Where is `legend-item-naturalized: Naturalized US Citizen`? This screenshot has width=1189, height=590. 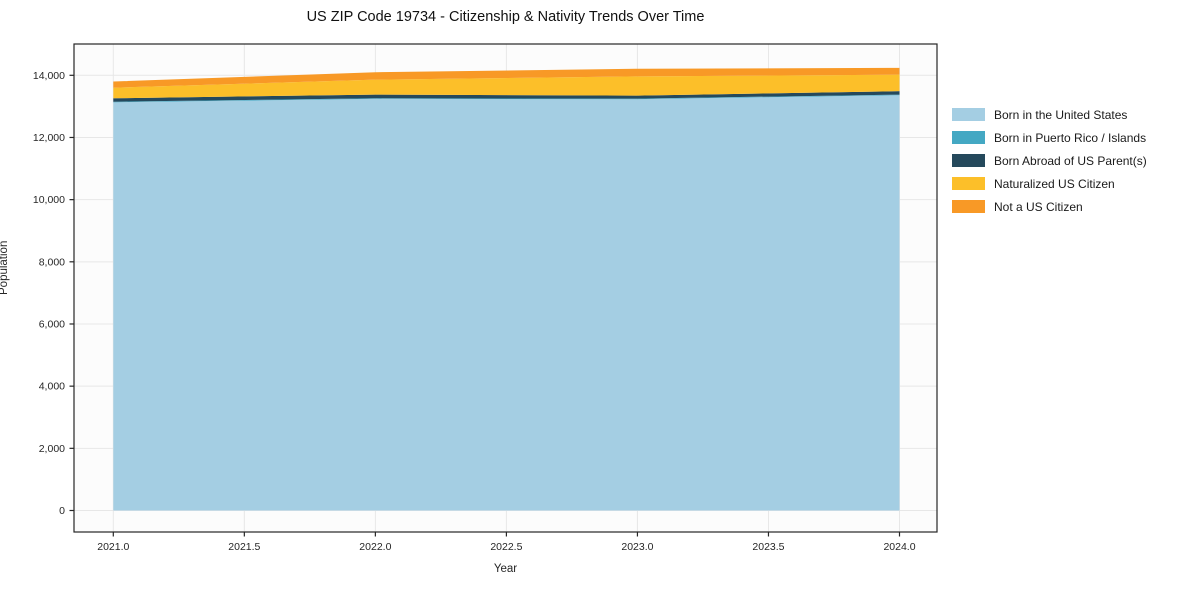 legend-item-naturalized: Naturalized US Citizen is located at coordinates (1049, 183).